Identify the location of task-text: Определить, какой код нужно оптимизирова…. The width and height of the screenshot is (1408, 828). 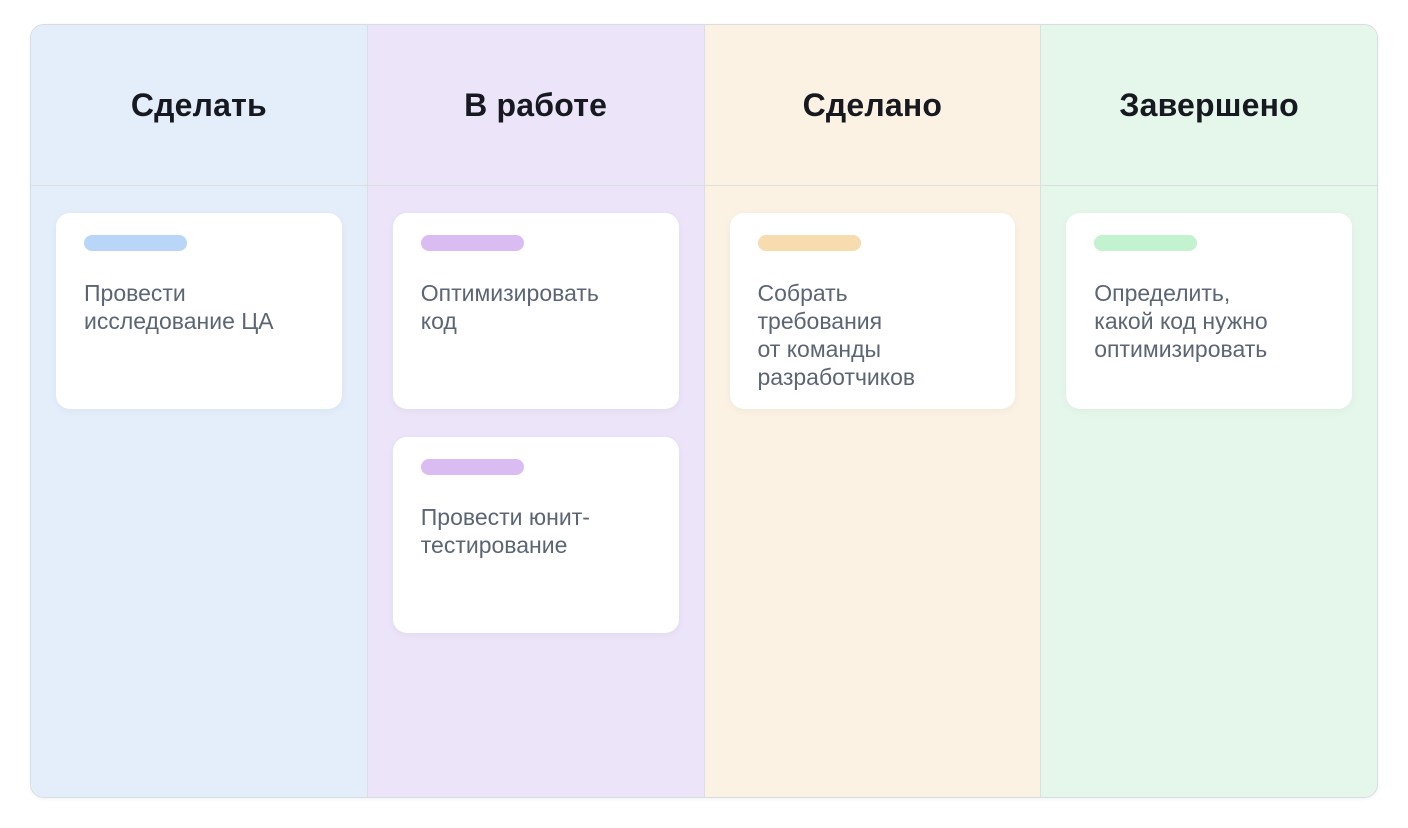
(1181, 321).